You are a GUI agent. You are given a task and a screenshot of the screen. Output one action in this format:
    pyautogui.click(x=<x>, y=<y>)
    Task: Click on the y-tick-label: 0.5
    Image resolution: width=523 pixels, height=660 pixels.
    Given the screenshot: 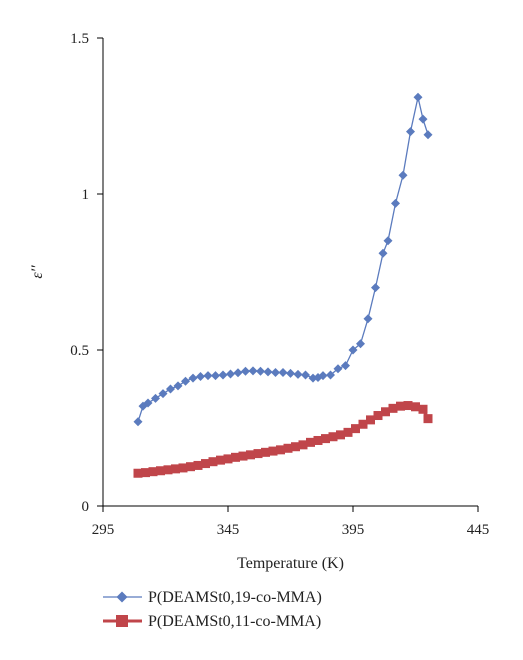 What is the action you would take?
    pyautogui.click(x=79, y=351)
    